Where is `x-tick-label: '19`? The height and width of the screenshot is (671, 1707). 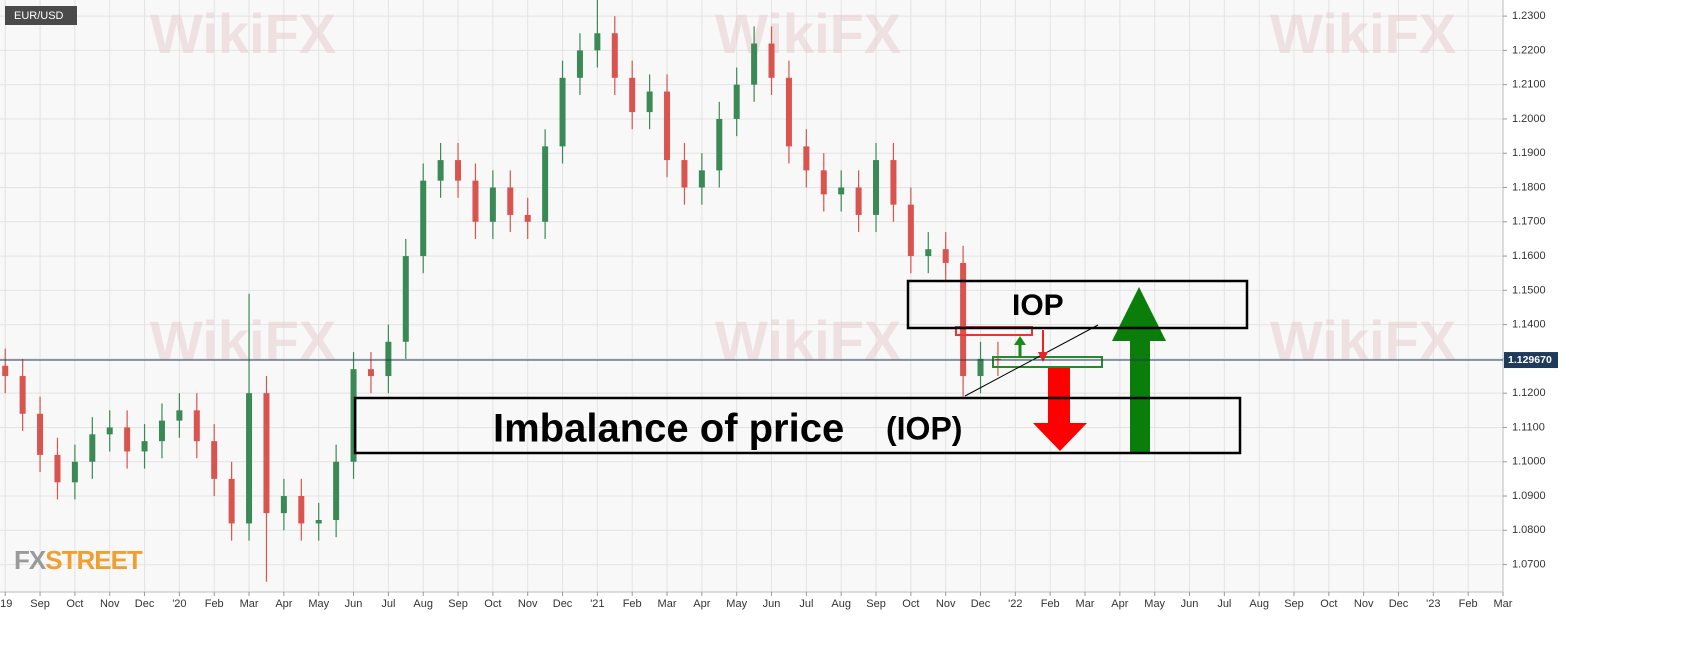 x-tick-label: '19 is located at coordinates (6, 604).